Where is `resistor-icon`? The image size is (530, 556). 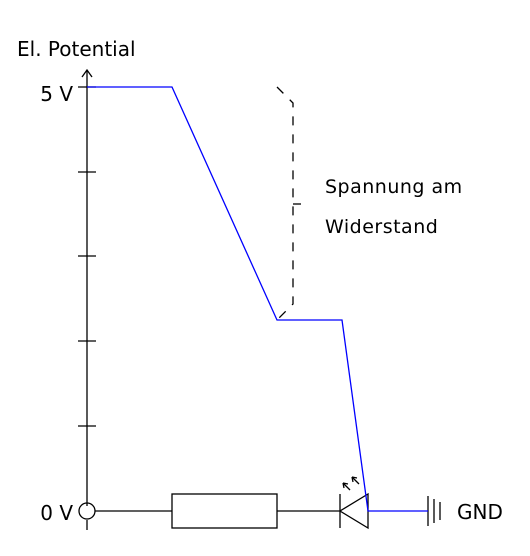 resistor-icon is located at coordinates (224, 511).